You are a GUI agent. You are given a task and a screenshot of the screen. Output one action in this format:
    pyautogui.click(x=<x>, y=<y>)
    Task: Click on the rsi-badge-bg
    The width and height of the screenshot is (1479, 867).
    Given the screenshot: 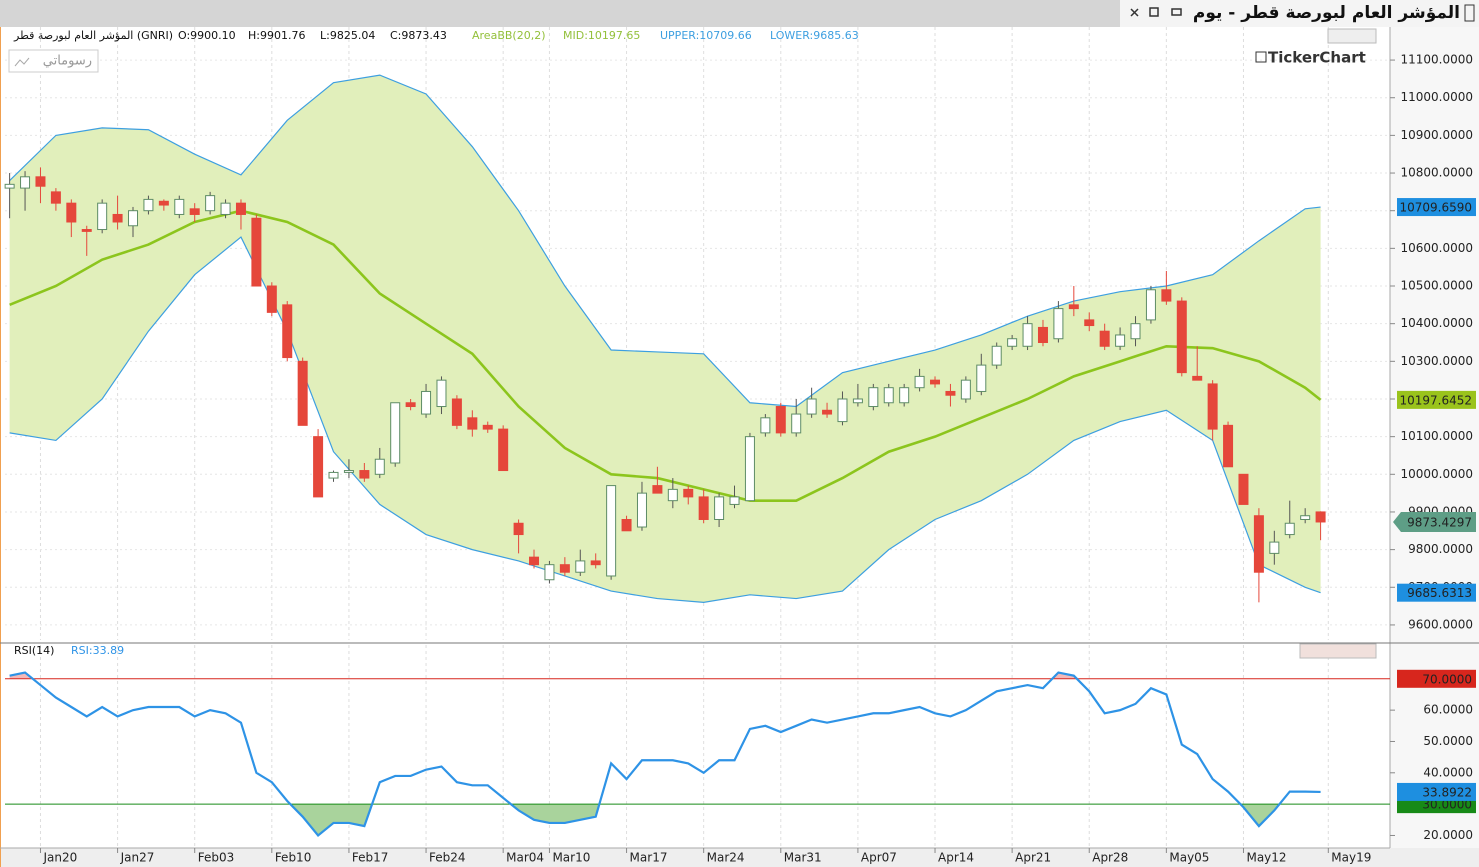 What is the action you would take?
    pyautogui.click(x=1436, y=791)
    